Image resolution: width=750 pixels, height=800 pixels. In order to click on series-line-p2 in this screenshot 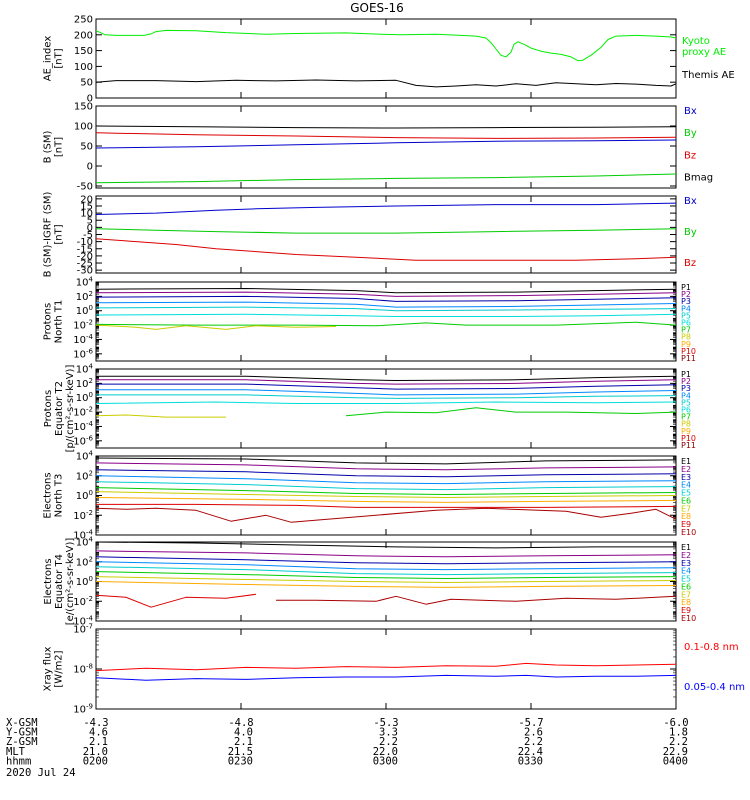, I will do `click(386, 294)`.